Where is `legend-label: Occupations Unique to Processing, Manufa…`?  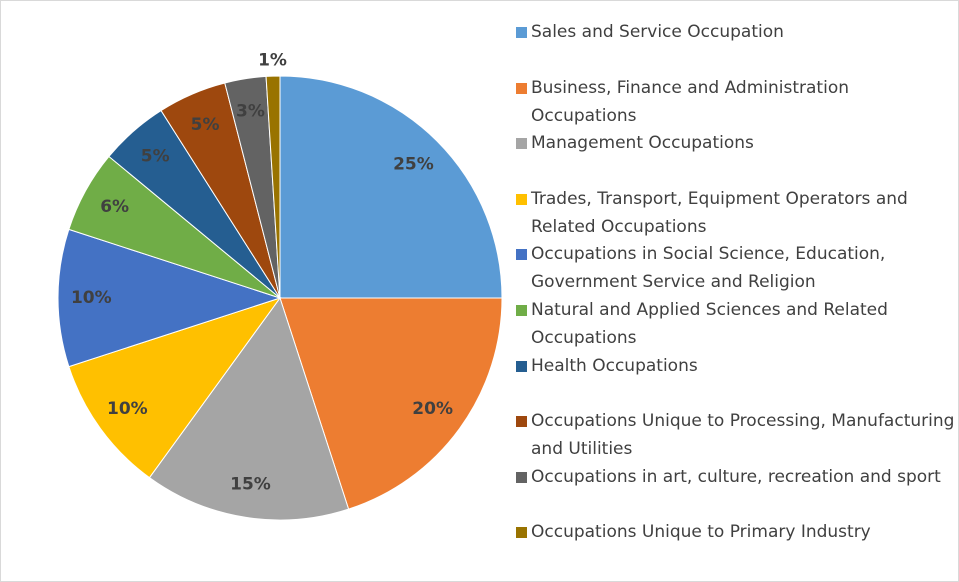 legend-label: Occupations Unique to Processing, Manufa… is located at coordinates (743, 435).